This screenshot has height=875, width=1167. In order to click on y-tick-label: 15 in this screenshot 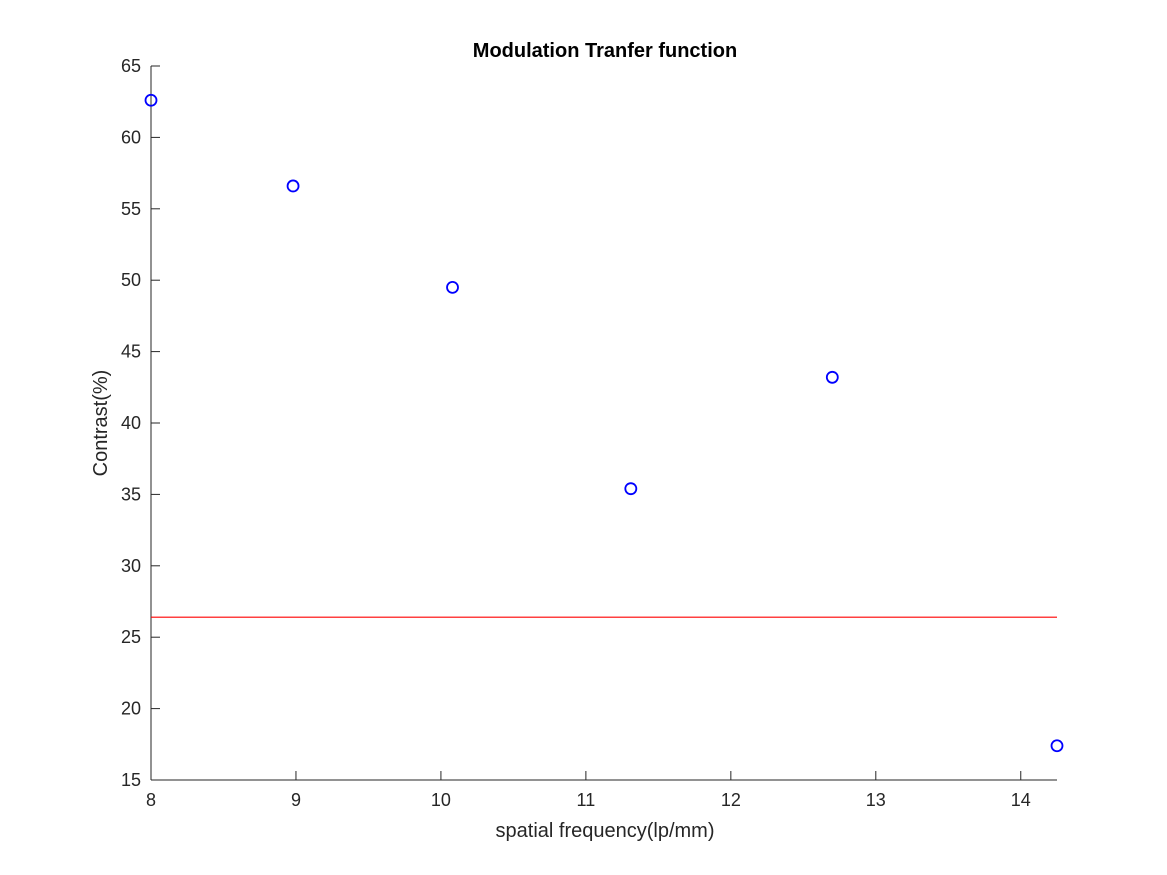, I will do `click(131, 780)`.